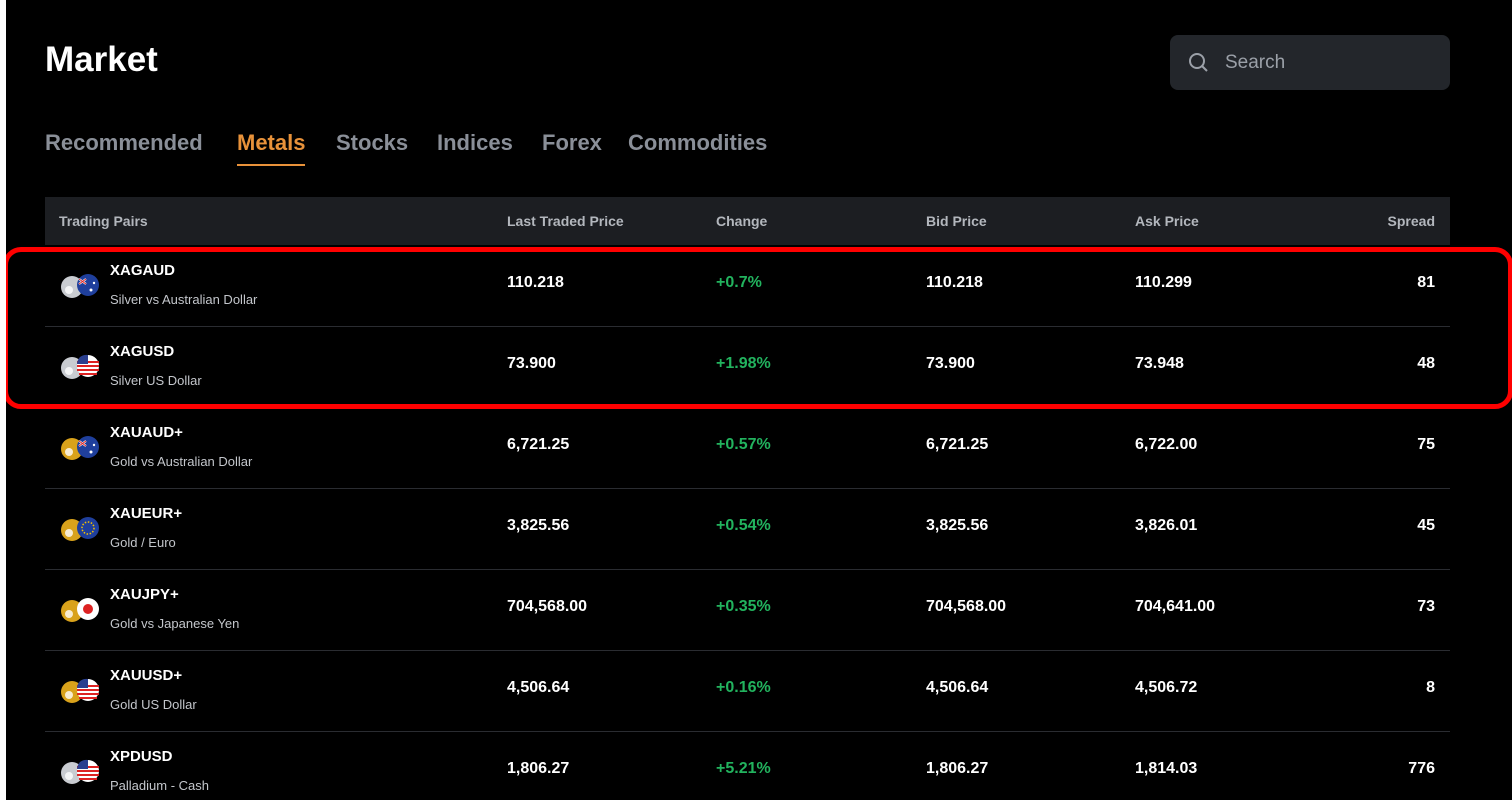 The height and width of the screenshot is (800, 1512). Describe the element at coordinates (956, 221) in the screenshot. I see `column-header: Bid Price` at that location.